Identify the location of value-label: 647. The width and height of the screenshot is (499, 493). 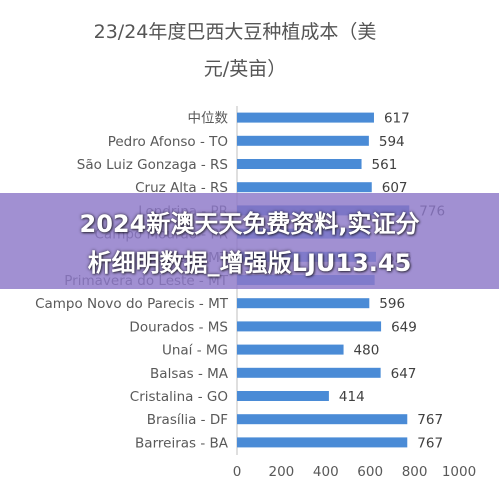
(404, 374).